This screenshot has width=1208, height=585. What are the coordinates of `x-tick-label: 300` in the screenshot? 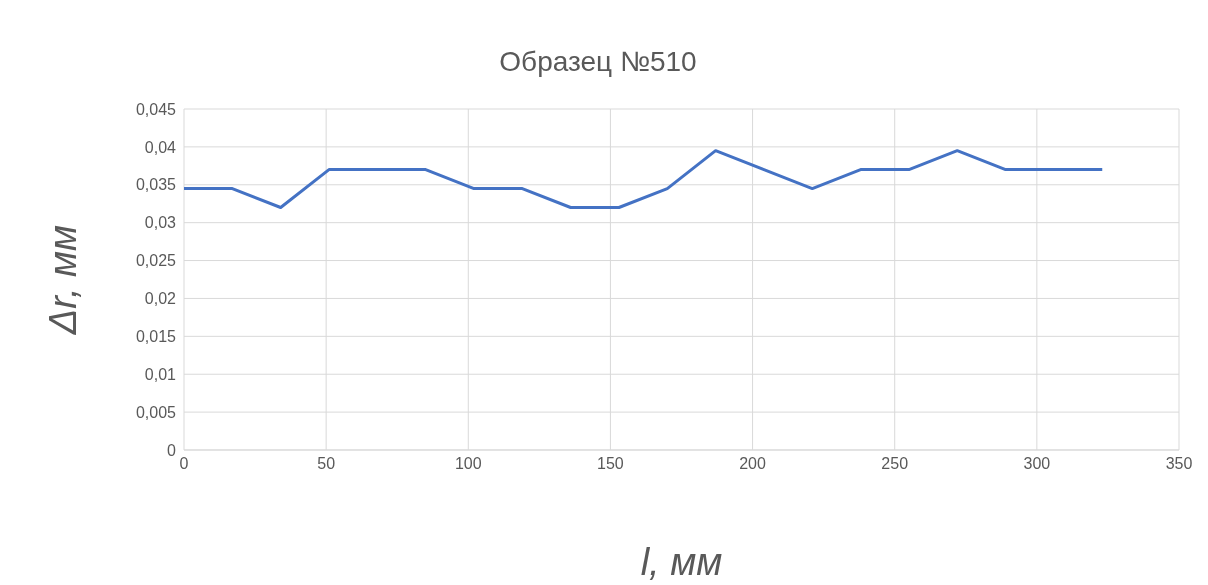 It's located at (1037, 464).